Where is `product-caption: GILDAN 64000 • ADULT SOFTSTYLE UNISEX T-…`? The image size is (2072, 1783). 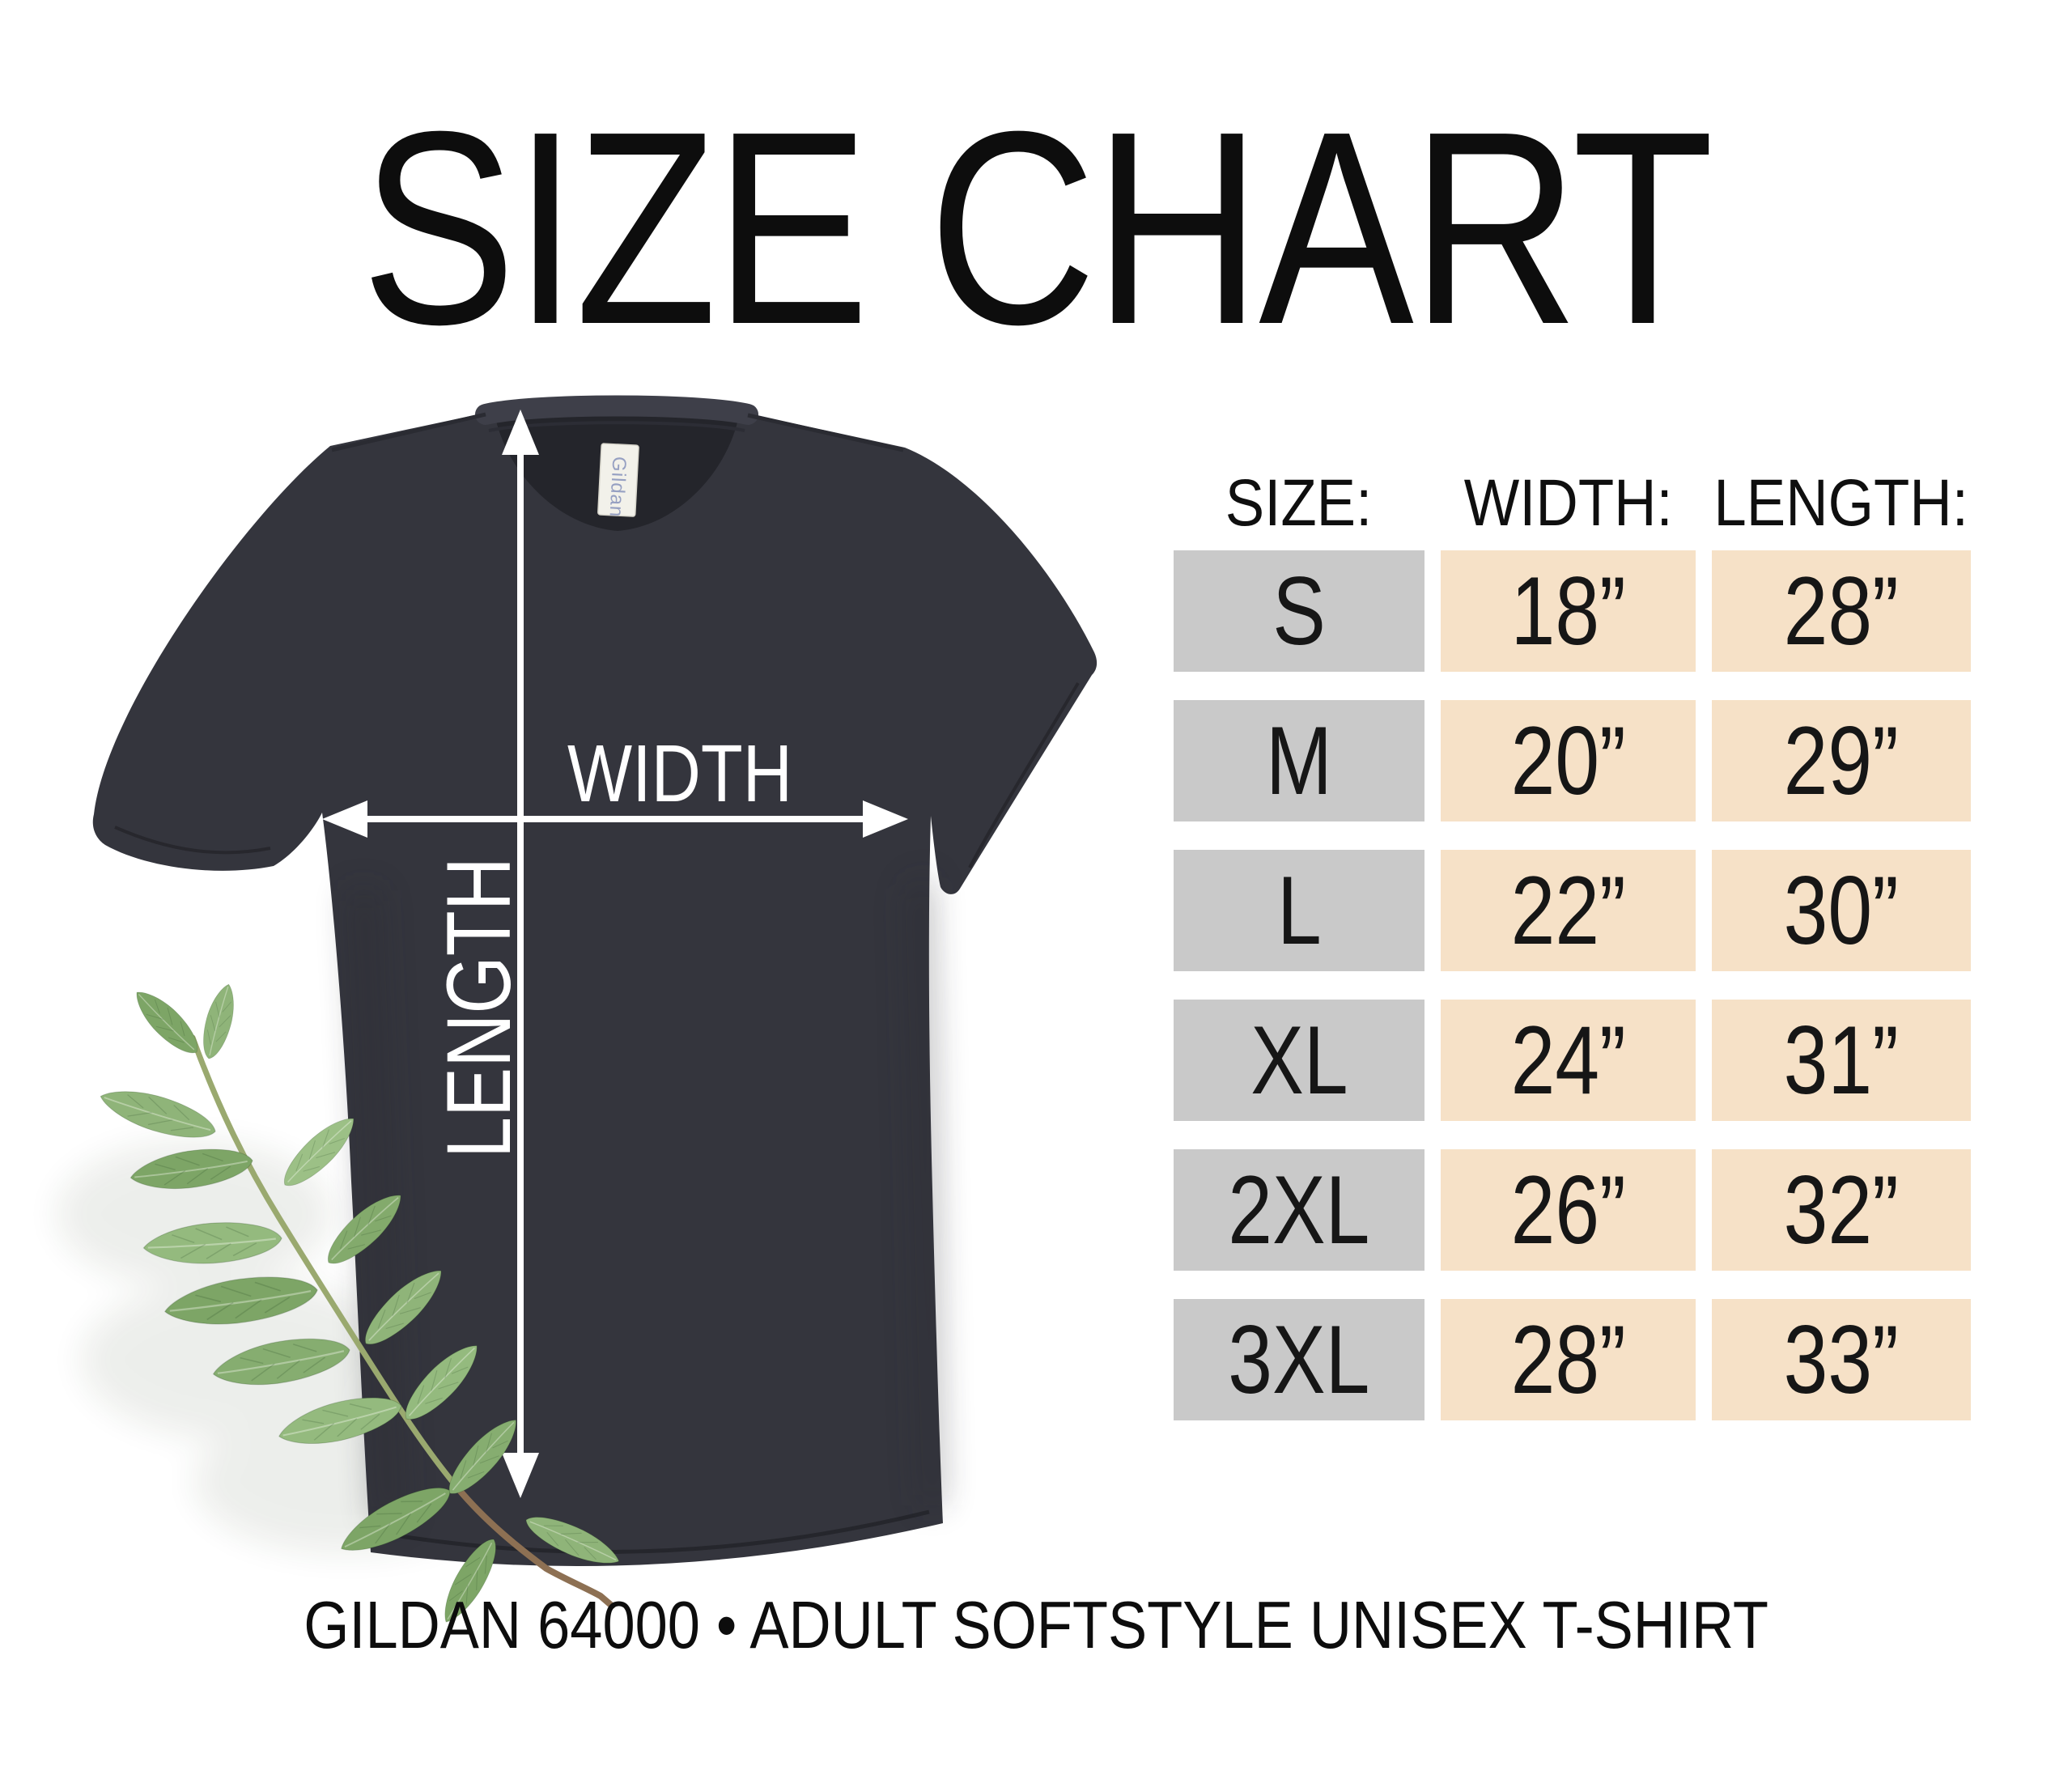 product-caption: GILDAN 64000 • ADULT SOFTSTYLE UNISEX T-… is located at coordinates (1036, 1625).